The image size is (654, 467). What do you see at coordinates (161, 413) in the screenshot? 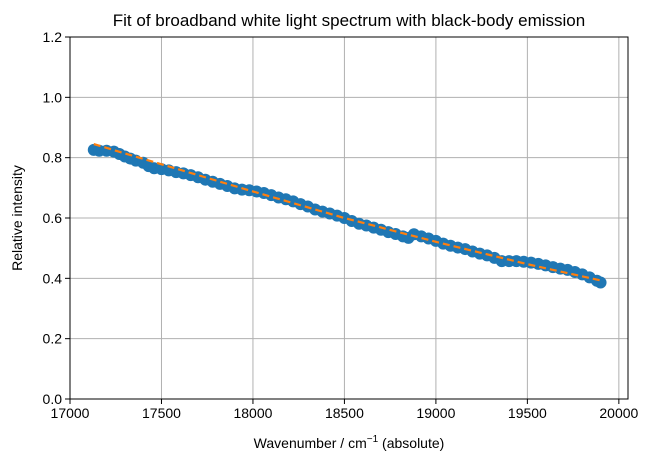
I see `x-tick-label: 17500` at bounding box center [161, 413].